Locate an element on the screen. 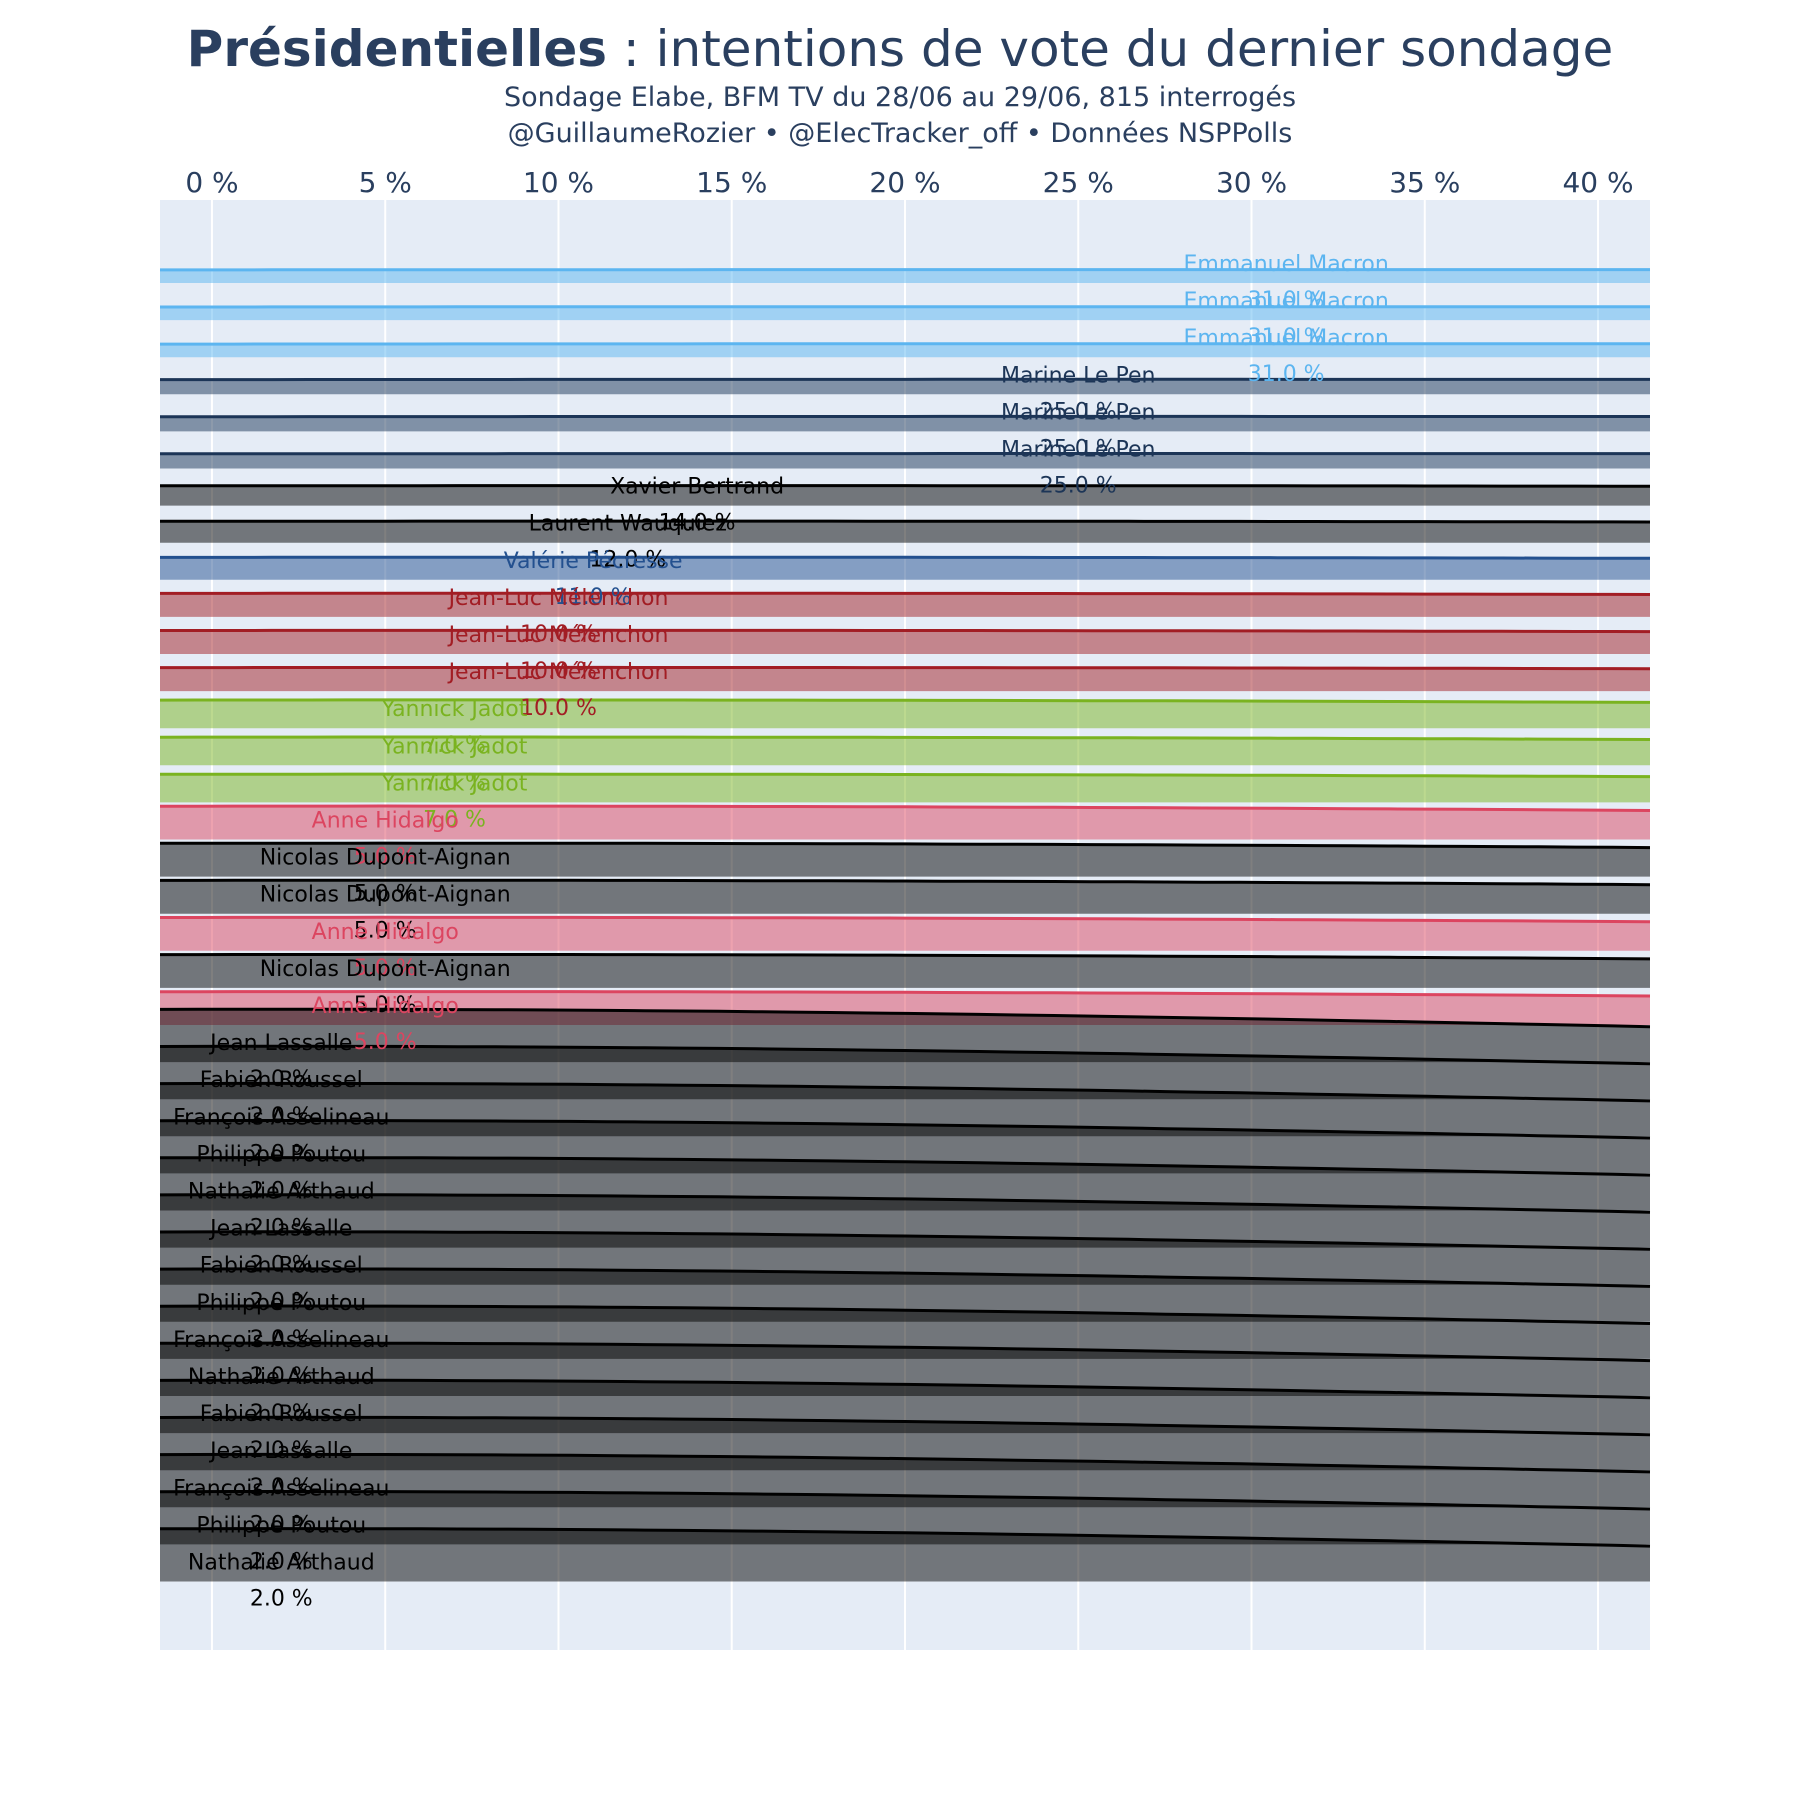  x-tick-label: 25 % is located at coordinates (1078, 182).